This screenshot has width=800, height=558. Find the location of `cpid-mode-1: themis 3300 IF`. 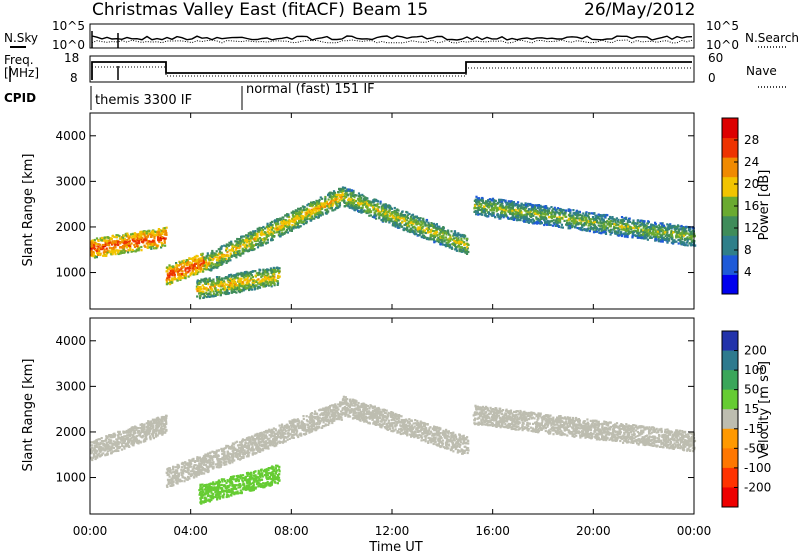

cpid-mode-1: themis 3300 IF is located at coordinates (143, 100).